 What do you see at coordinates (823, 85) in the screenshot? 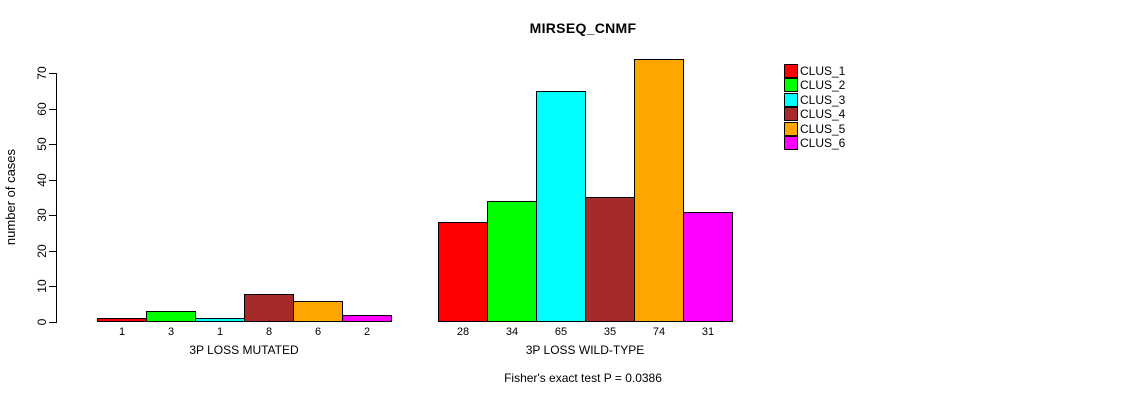
I see `legend-label: CLUS_2` at bounding box center [823, 85].